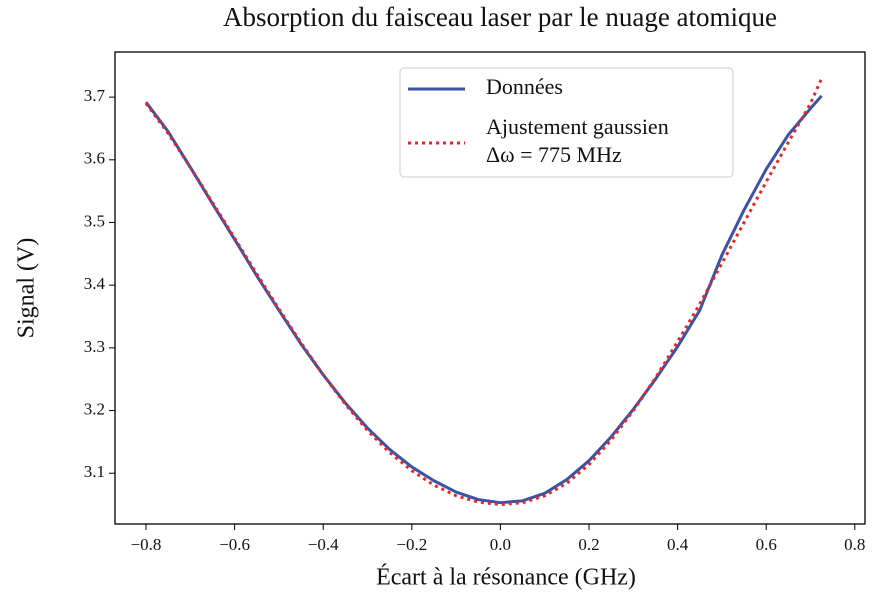 The image size is (879, 598). What do you see at coordinates (524, 86) in the screenshot?
I see `legend-label: Données` at bounding box center [524, 86].